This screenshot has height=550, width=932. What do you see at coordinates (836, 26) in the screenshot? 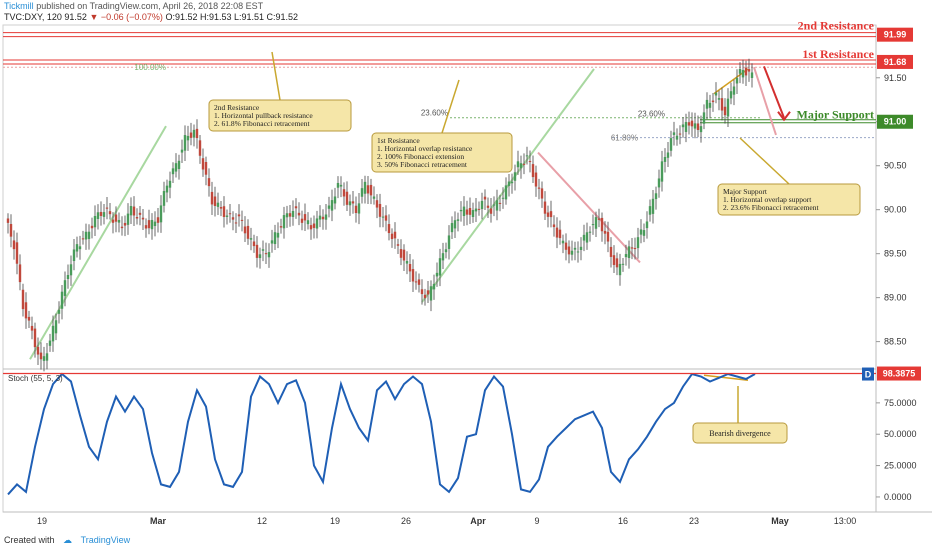
I see `resistance-2-label: 2nd Resistance` at bounding box center [836, 26].